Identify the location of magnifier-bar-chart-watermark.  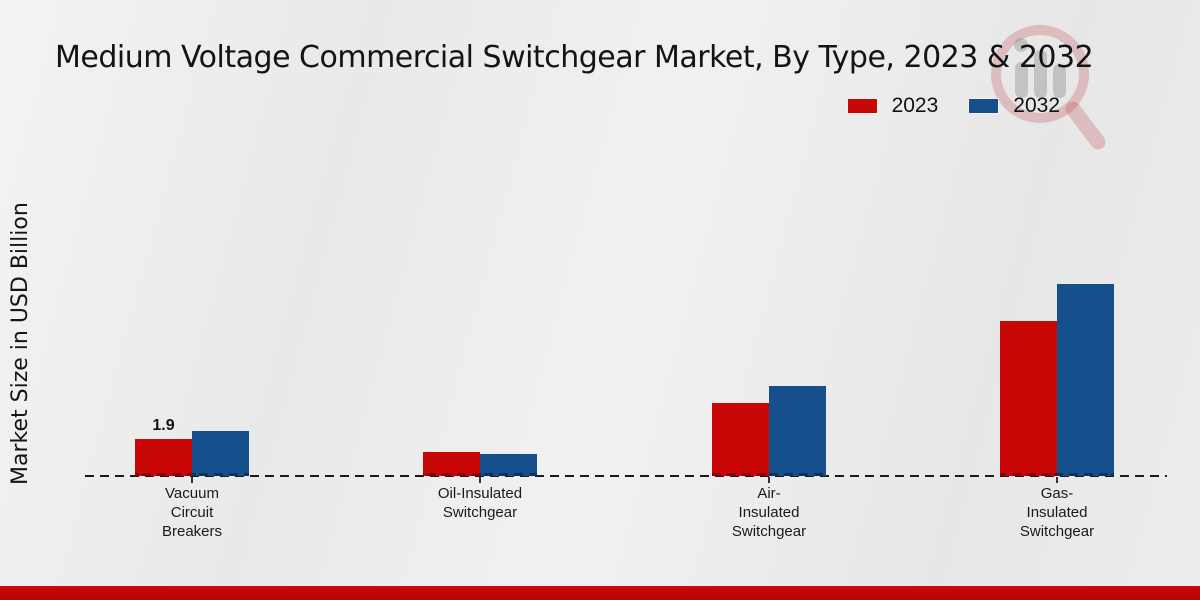
(1048, 87).